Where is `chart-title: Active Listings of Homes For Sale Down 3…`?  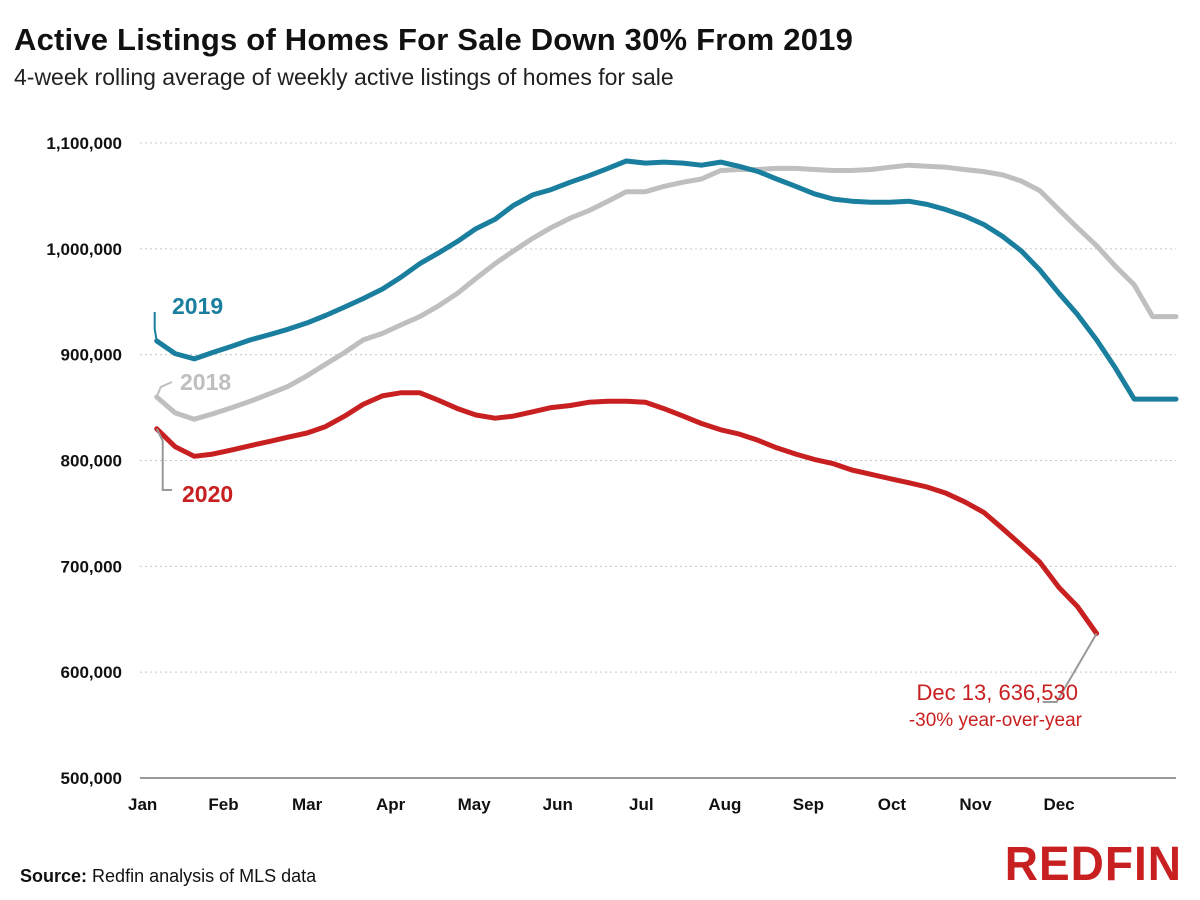
chart-title: Active Listings of Homes For Sale Down 3… is located at coordinates (434, 39).